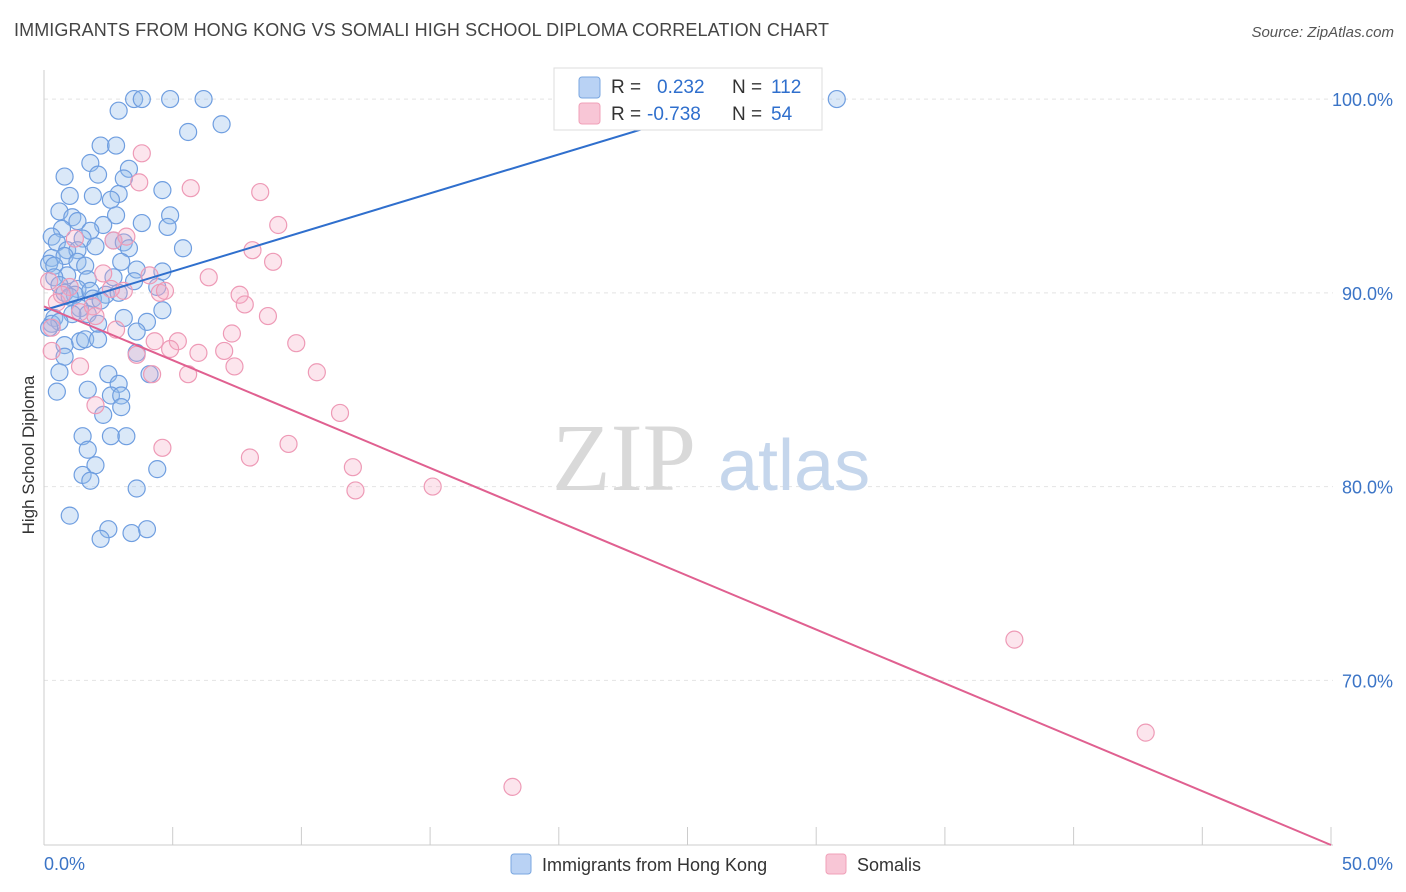 Image resolution: width=1406 pixels, height=892 pixels. What do you see at coordinates (626, 114) in the screenshot?
I see `svg-text: R =` at bounding box center [626, 114].